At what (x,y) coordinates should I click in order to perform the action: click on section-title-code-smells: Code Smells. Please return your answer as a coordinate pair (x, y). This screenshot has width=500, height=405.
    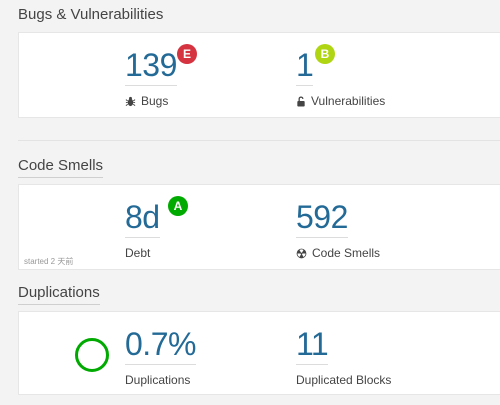
    Looking at the image, I should click on (61, 167).